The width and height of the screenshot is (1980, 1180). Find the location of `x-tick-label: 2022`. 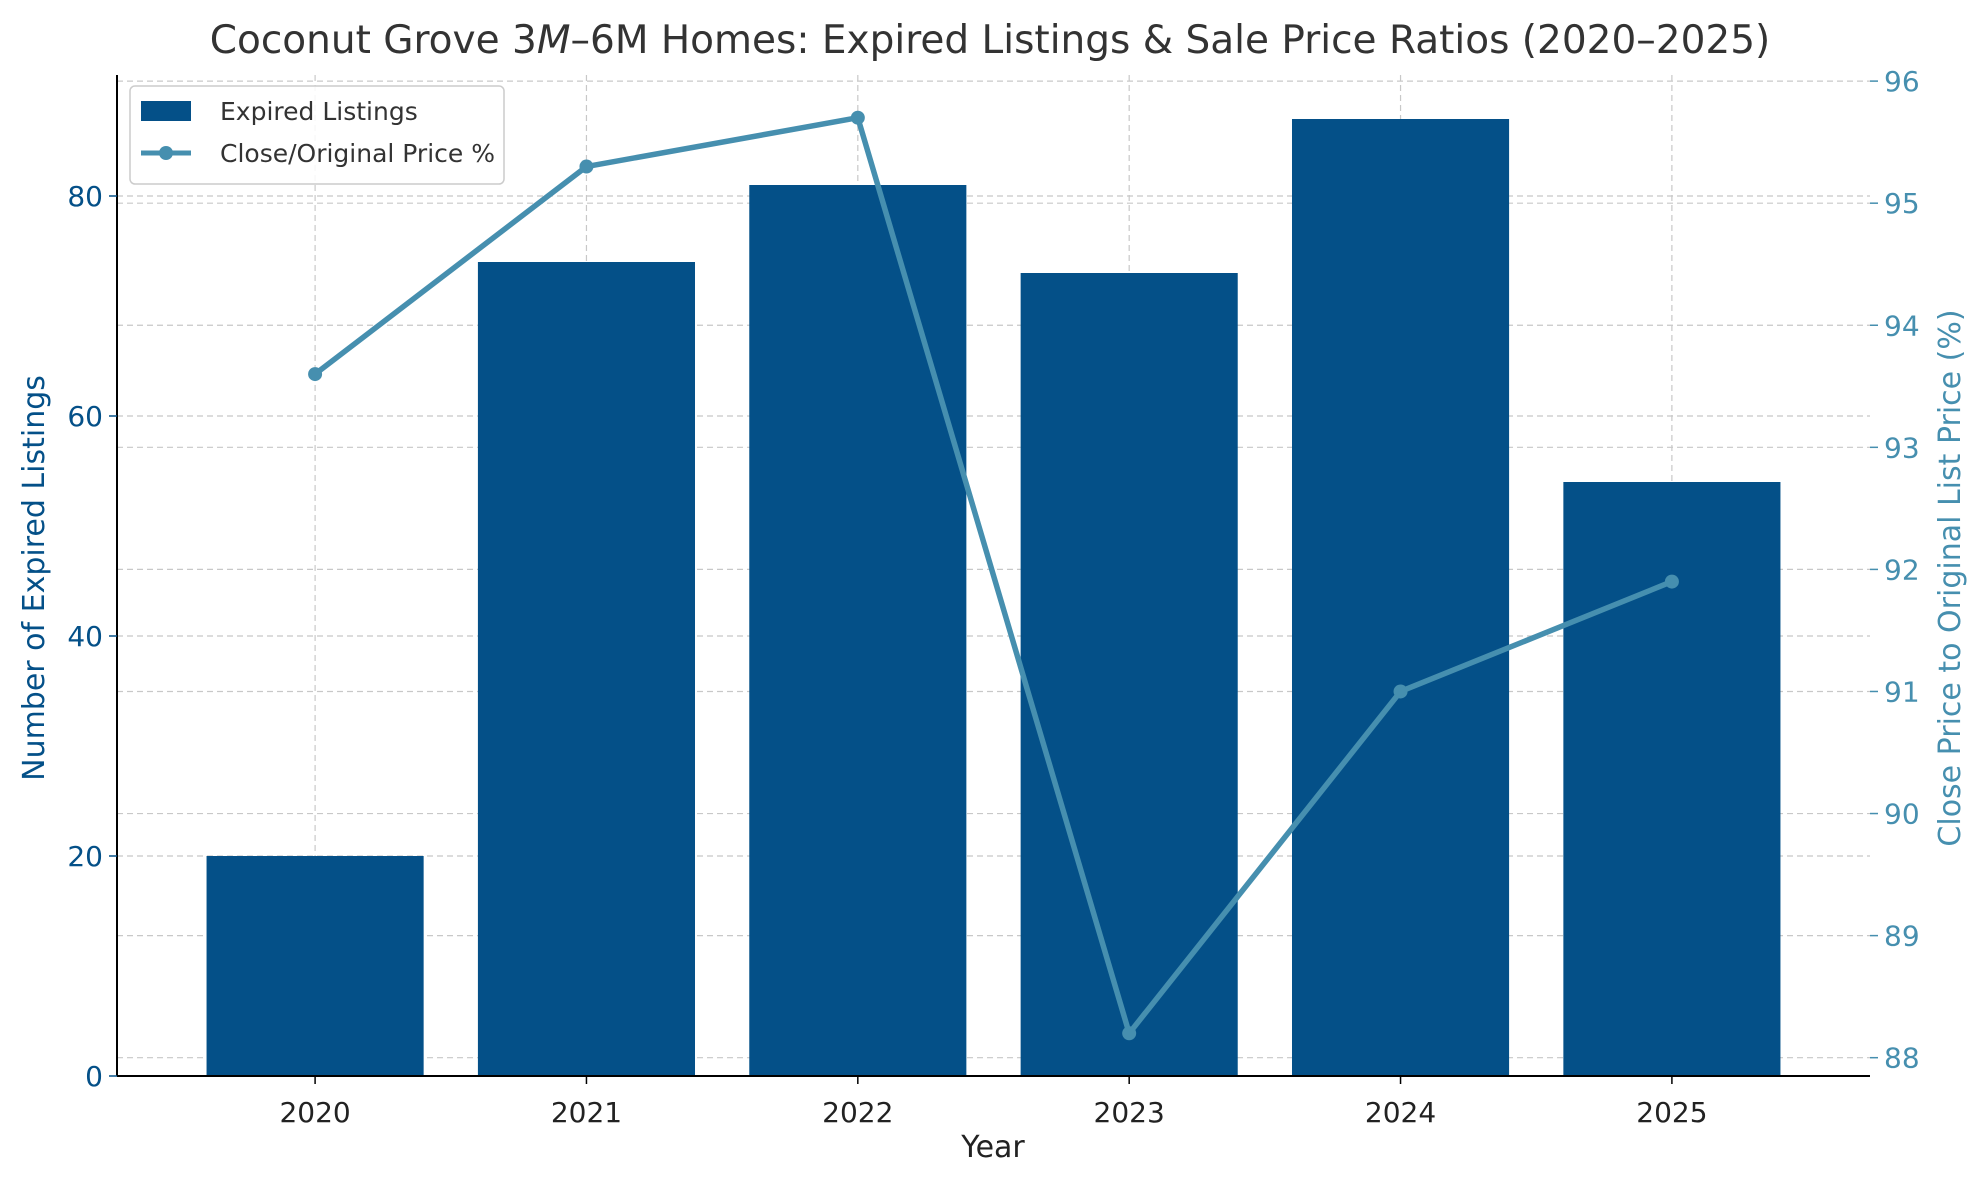

x-tick-label: 2022 is located at coordinates (857, 1112).